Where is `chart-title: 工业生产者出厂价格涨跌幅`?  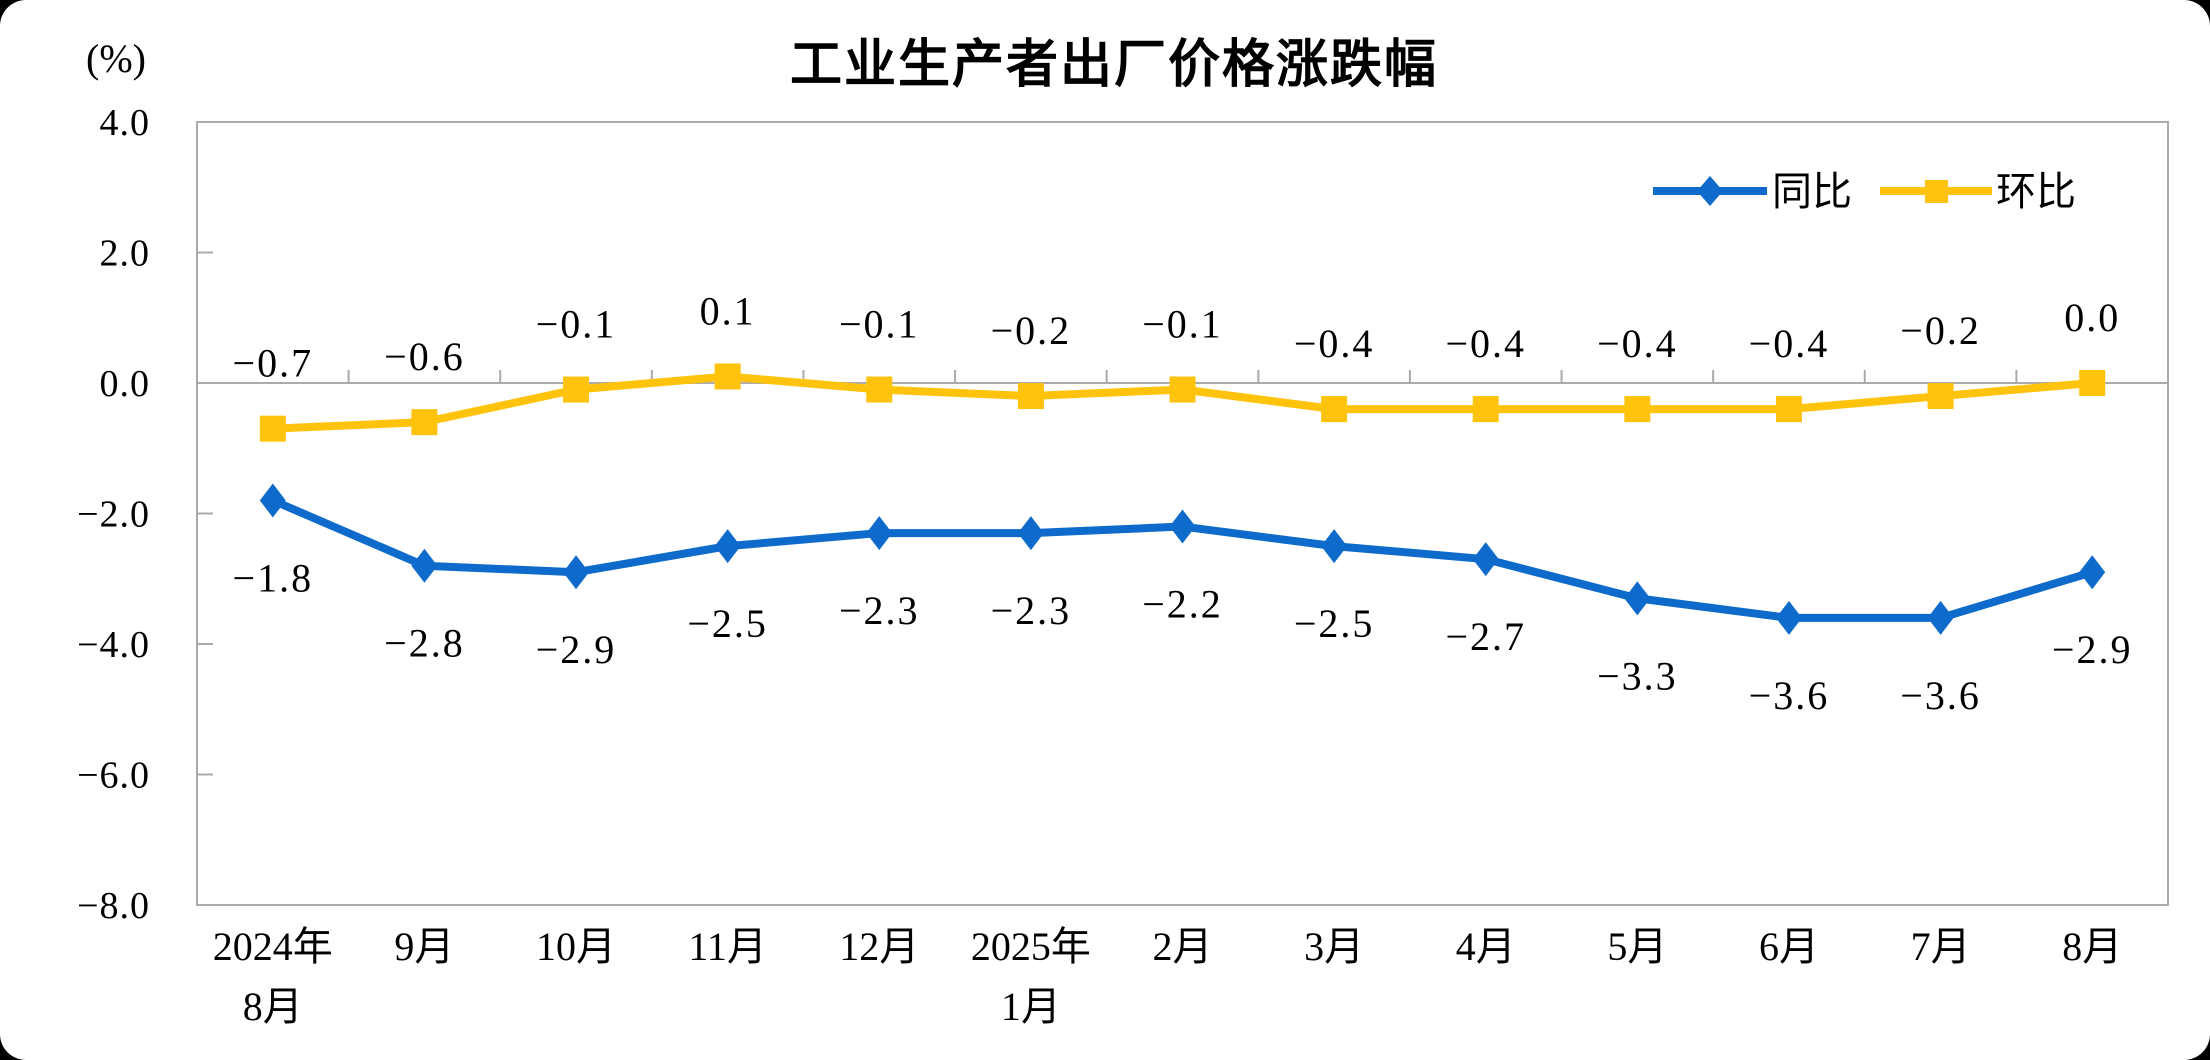
chart-title: 工业生产者出厂价格涨跌幅 is located at coordinates (1114, 65).